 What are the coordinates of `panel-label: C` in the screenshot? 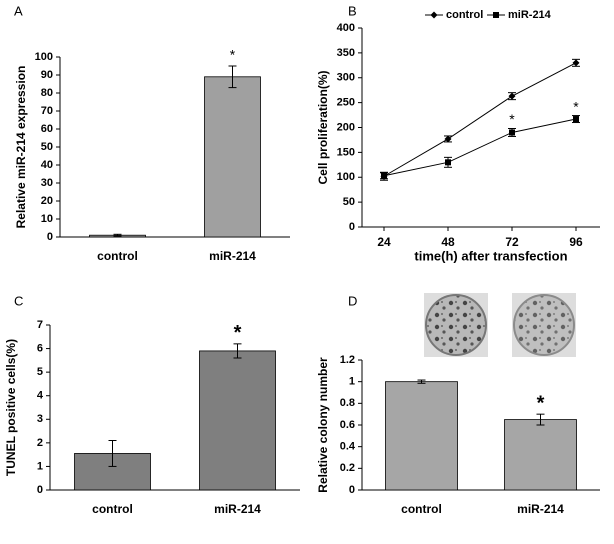 It's located at (18, 300).